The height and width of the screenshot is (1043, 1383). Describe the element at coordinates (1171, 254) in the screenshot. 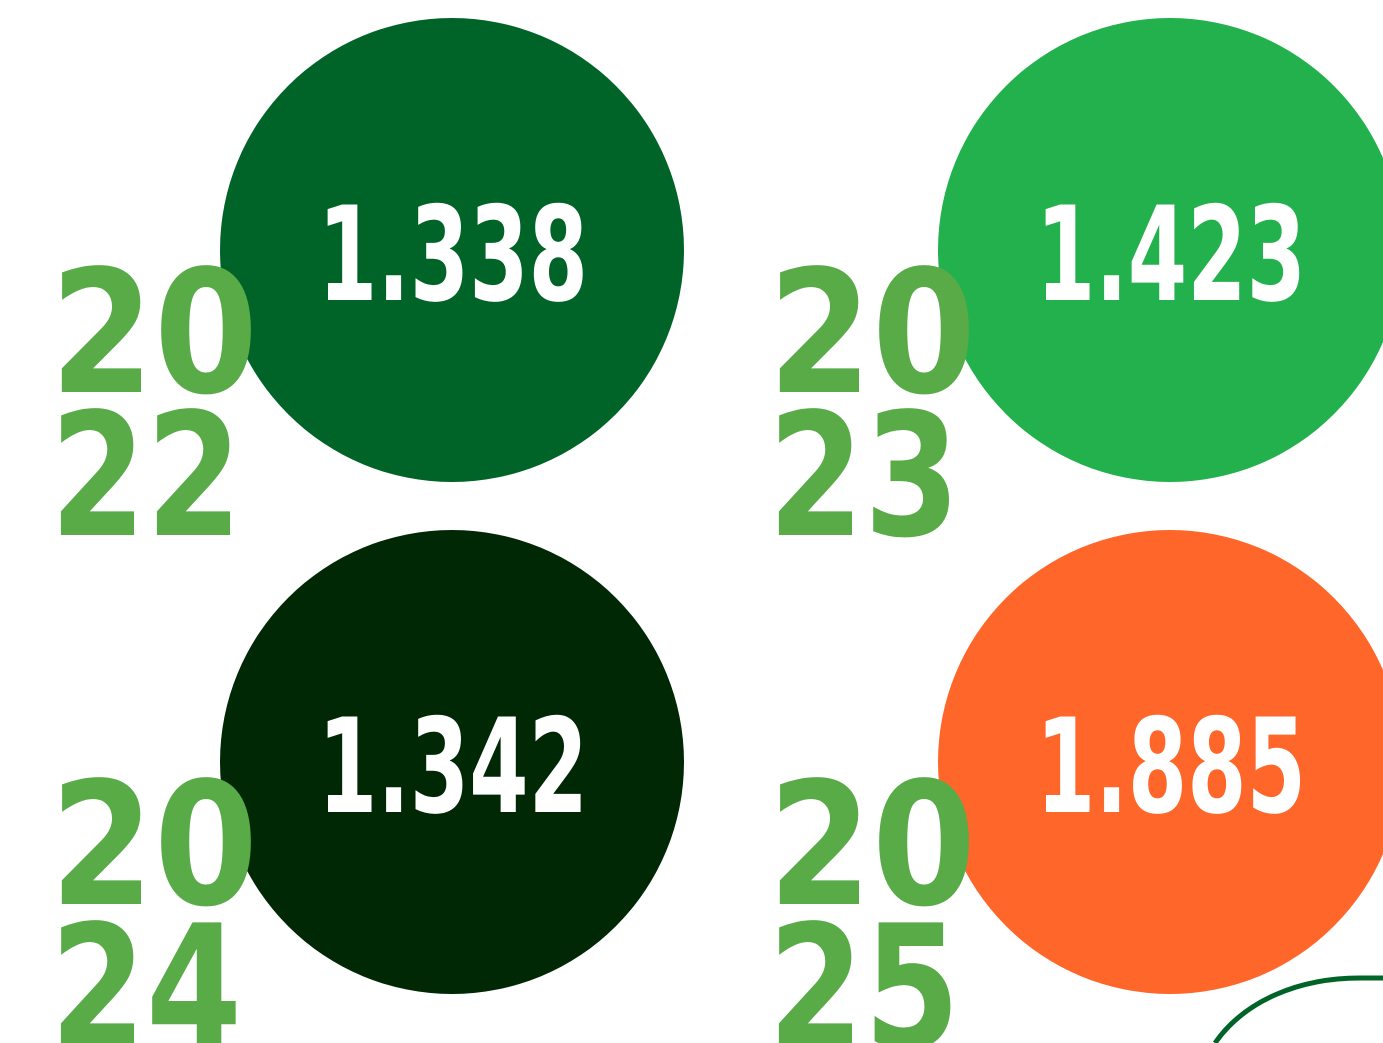

I see `value: 1.423` at that location.